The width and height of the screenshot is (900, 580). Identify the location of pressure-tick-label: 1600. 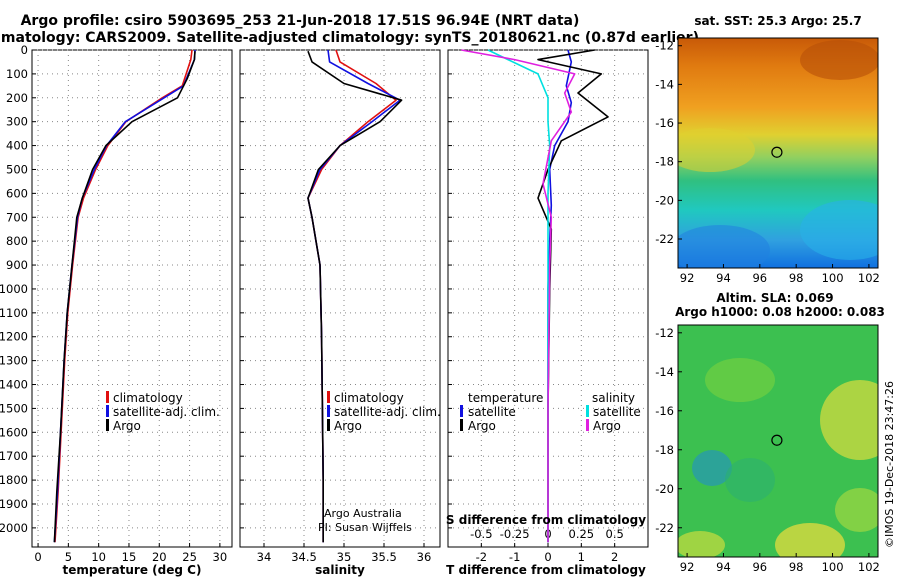
(14, 432).